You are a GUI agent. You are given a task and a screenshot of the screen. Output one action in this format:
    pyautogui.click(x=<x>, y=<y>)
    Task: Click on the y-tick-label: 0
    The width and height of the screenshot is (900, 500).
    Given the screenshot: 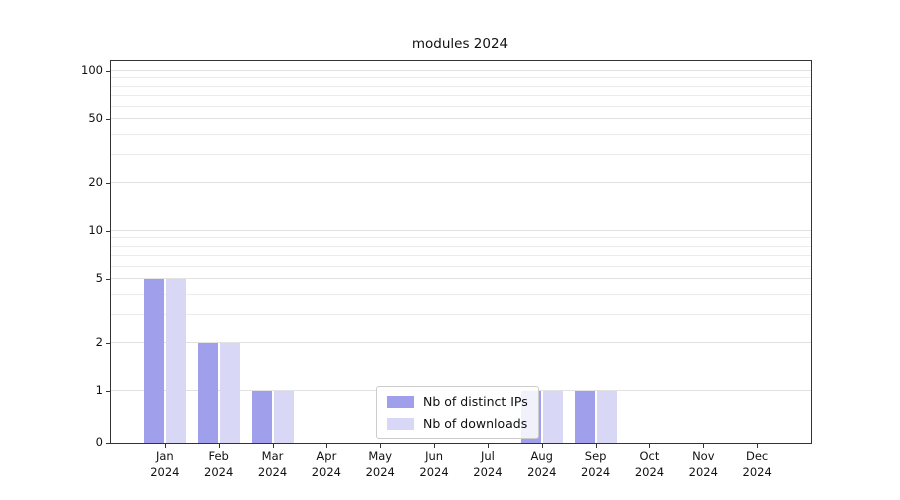 What is the action you would take?
    pyautogui.click(x=99, y=442)
    